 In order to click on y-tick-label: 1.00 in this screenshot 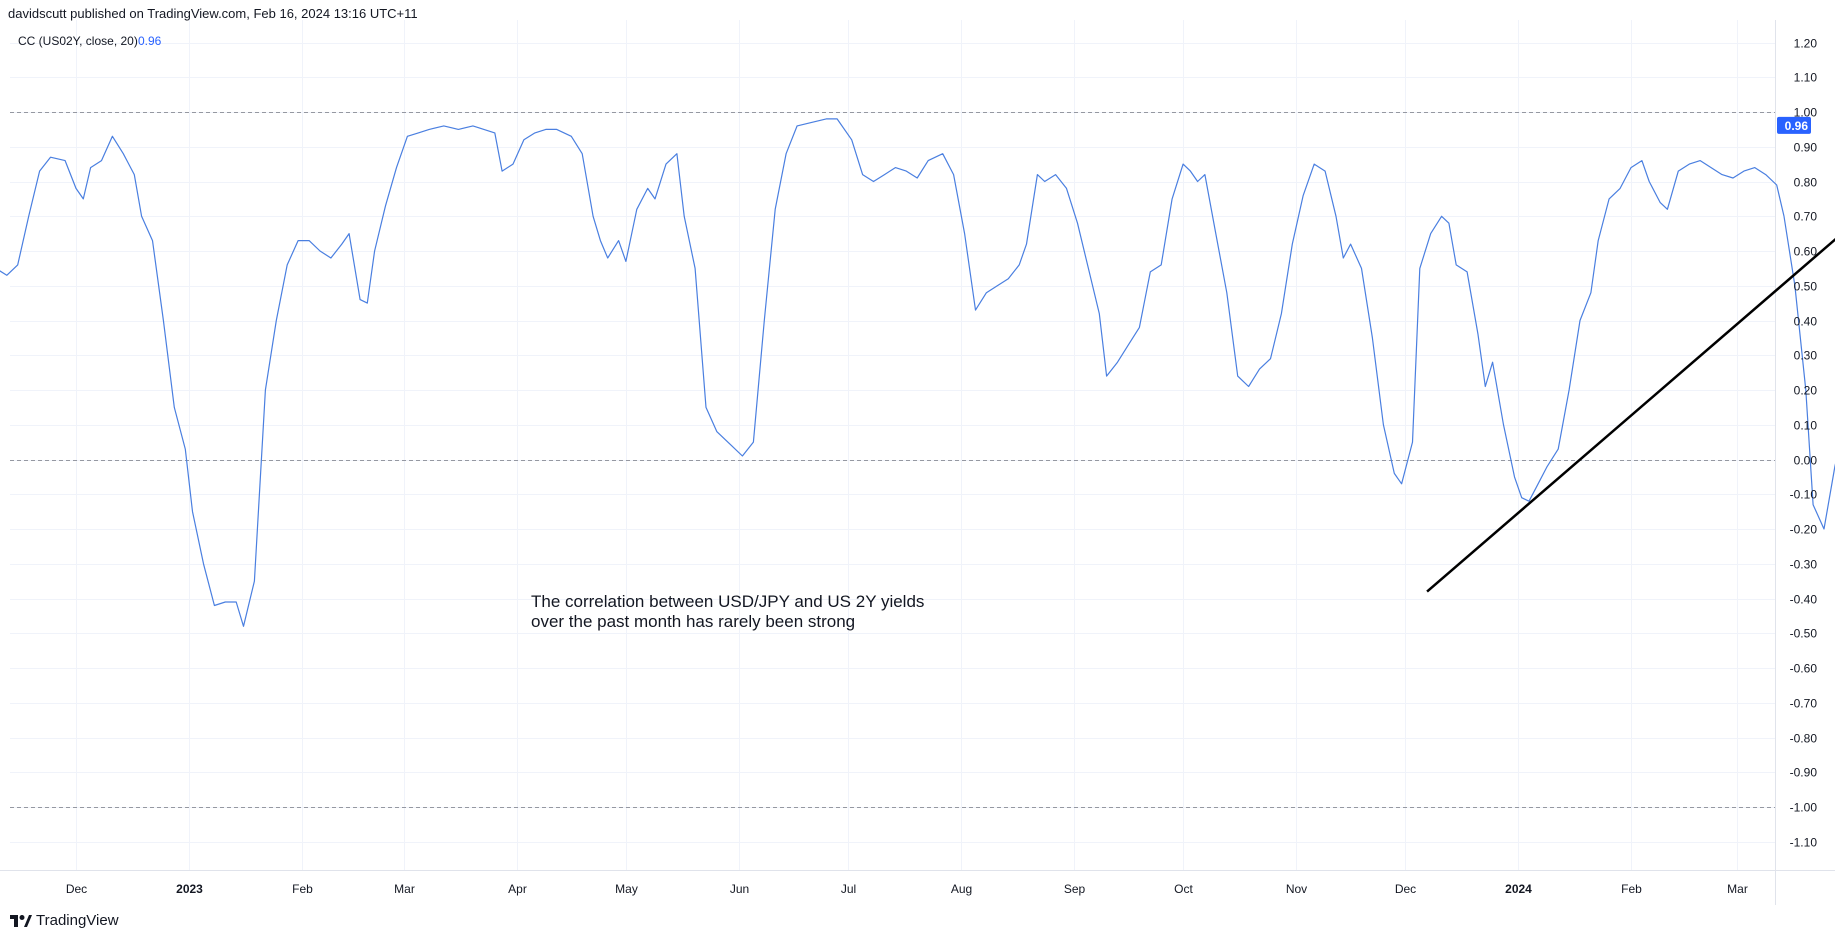, I will do `click(1806, 113)`.